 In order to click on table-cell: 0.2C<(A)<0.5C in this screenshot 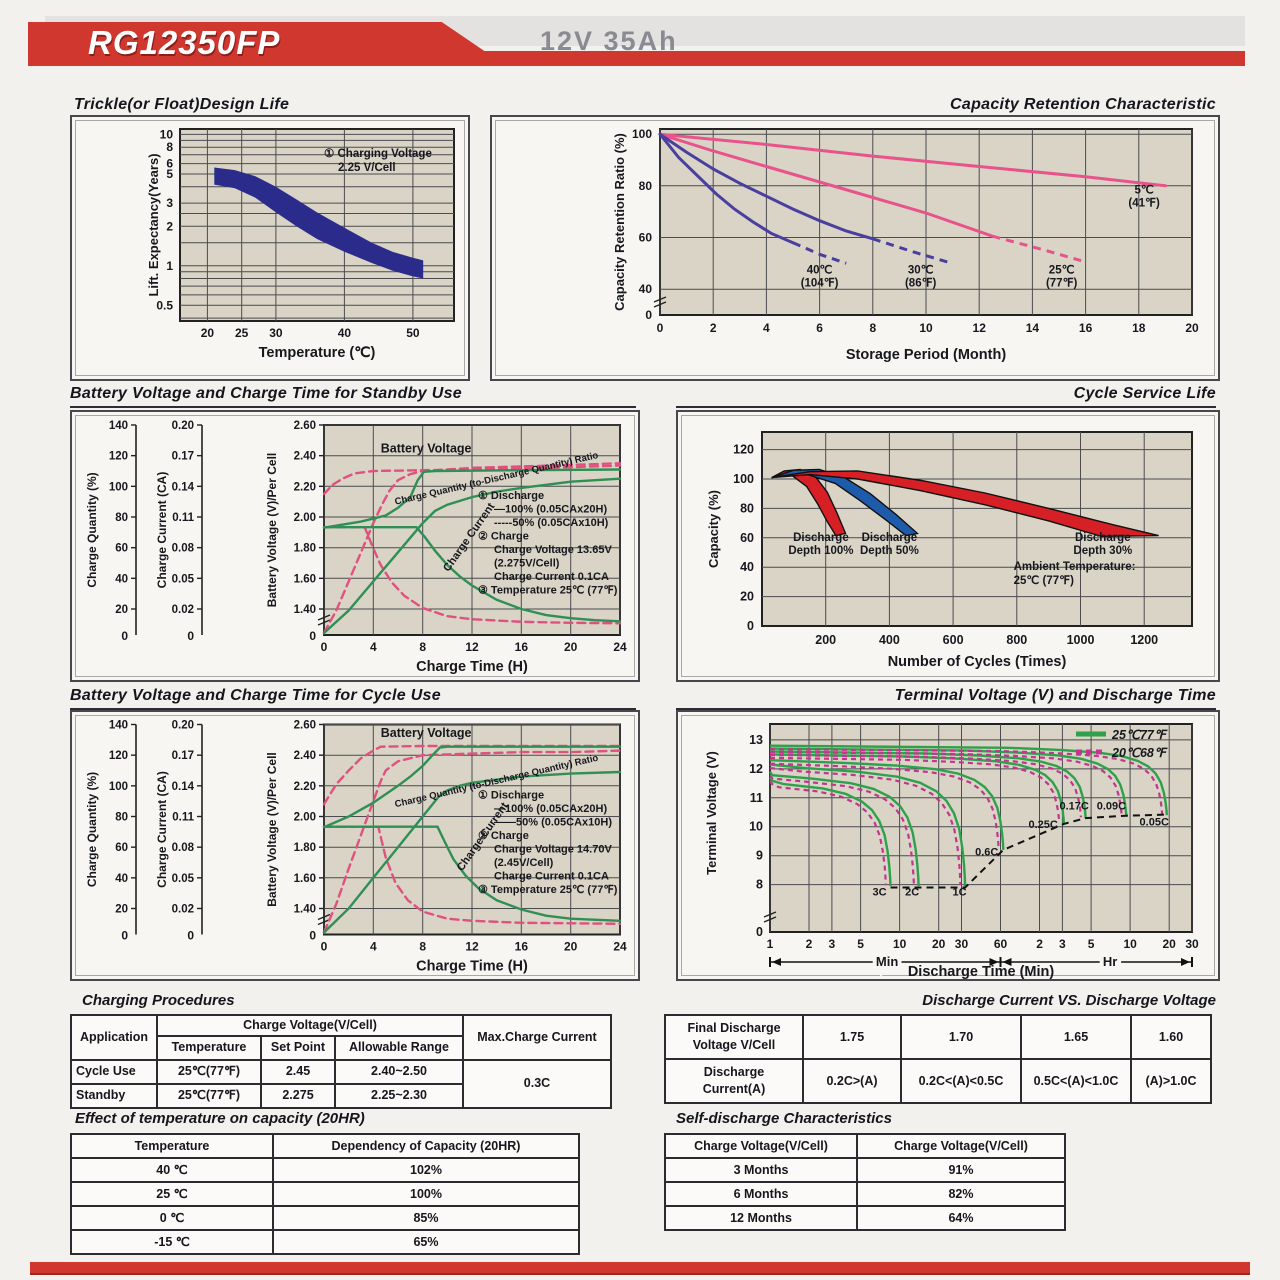, I will do `click(961, 1081)`.